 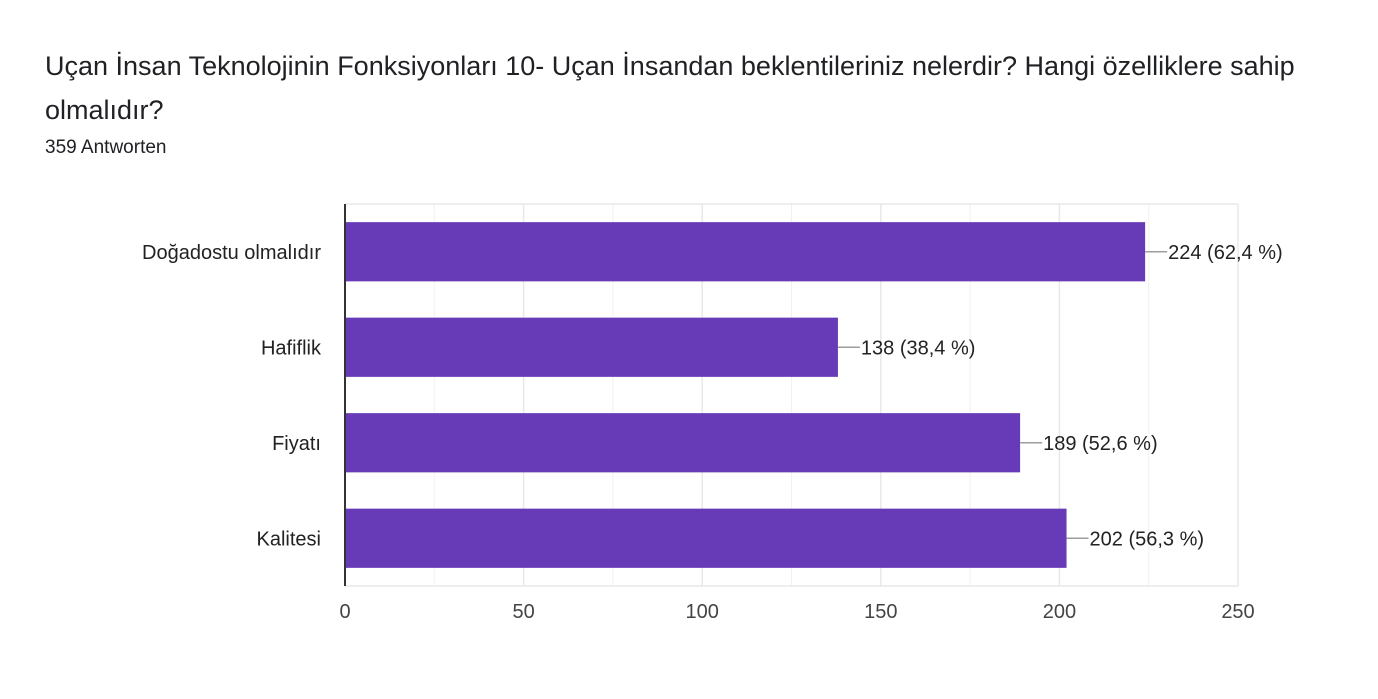 What do you see at coordinates (918, 348) in the screenshot?
I see `value-label: 138 (38,4 %)` at bounding box center [918, 348].